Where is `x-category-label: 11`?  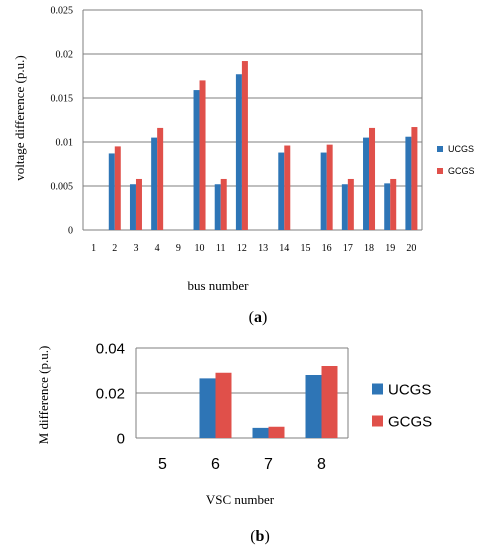 x-category-label: 11 is located at coordinates (221, 248).